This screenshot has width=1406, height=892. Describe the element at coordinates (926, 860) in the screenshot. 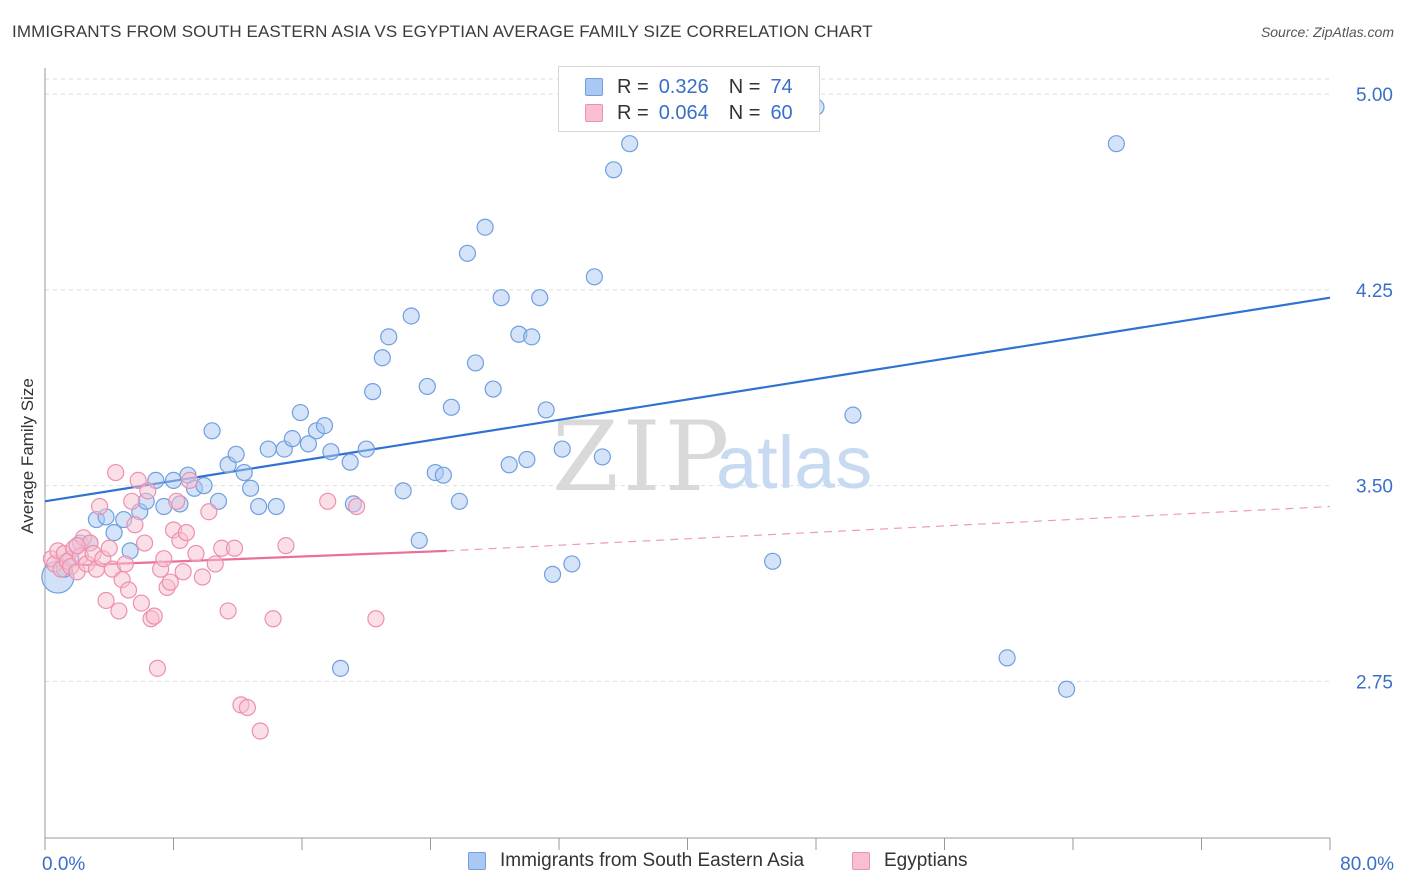

I see `series-legend-label-pink: Egyptians` at that location.